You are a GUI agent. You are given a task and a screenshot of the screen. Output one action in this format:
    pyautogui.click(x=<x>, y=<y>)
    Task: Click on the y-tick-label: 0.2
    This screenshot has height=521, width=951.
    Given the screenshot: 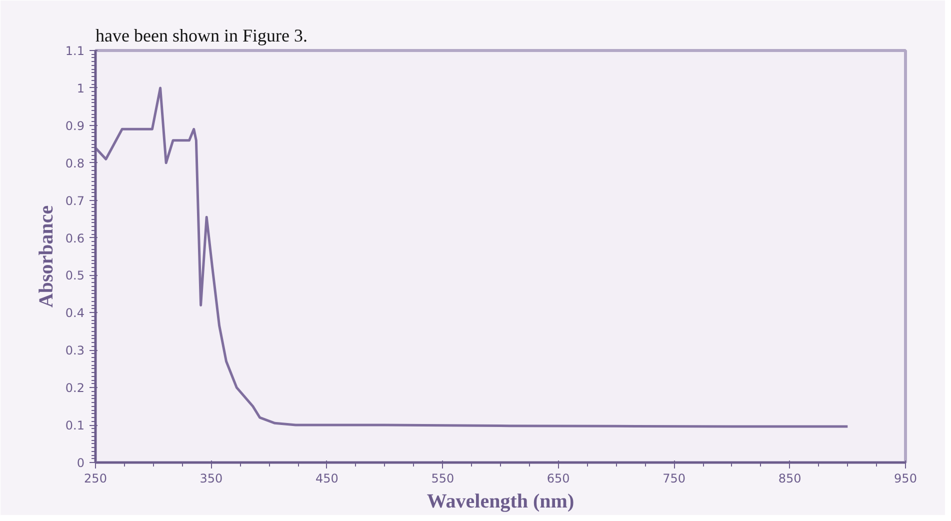 What is the action you would take?
    pyautogui.click(x=75, y=388)
    